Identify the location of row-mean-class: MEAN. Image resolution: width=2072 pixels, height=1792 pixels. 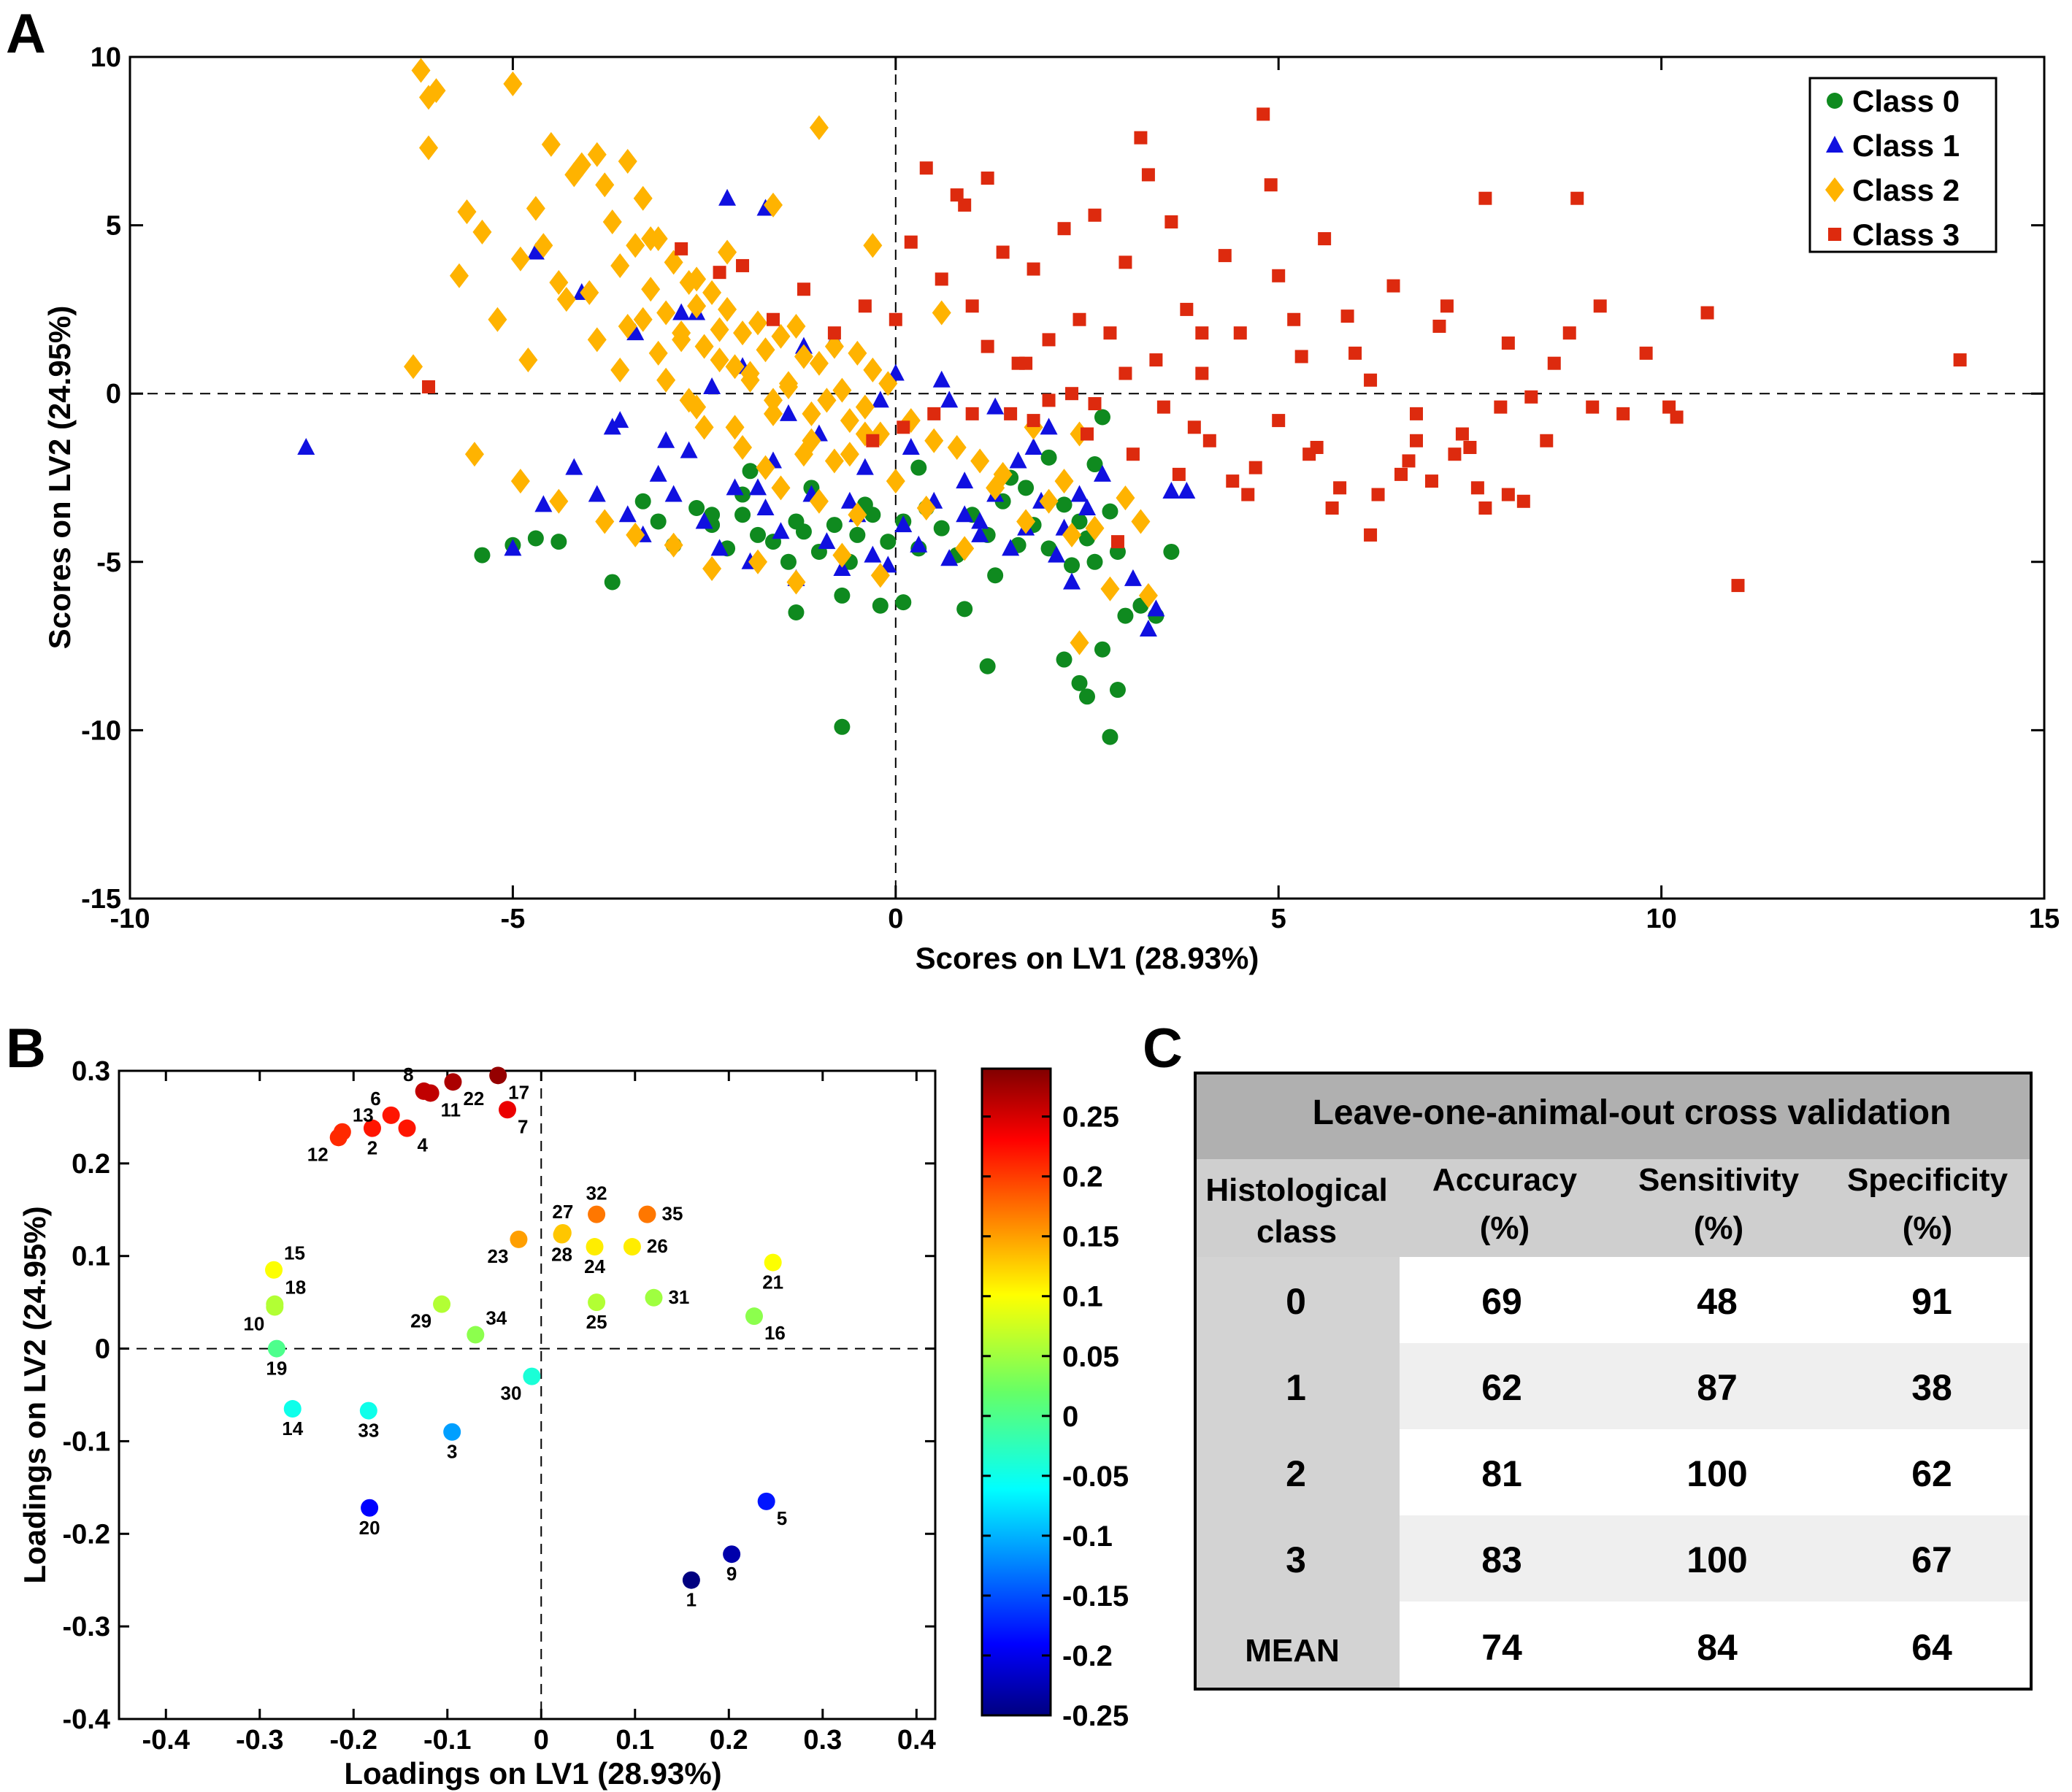
(1292, 1651).